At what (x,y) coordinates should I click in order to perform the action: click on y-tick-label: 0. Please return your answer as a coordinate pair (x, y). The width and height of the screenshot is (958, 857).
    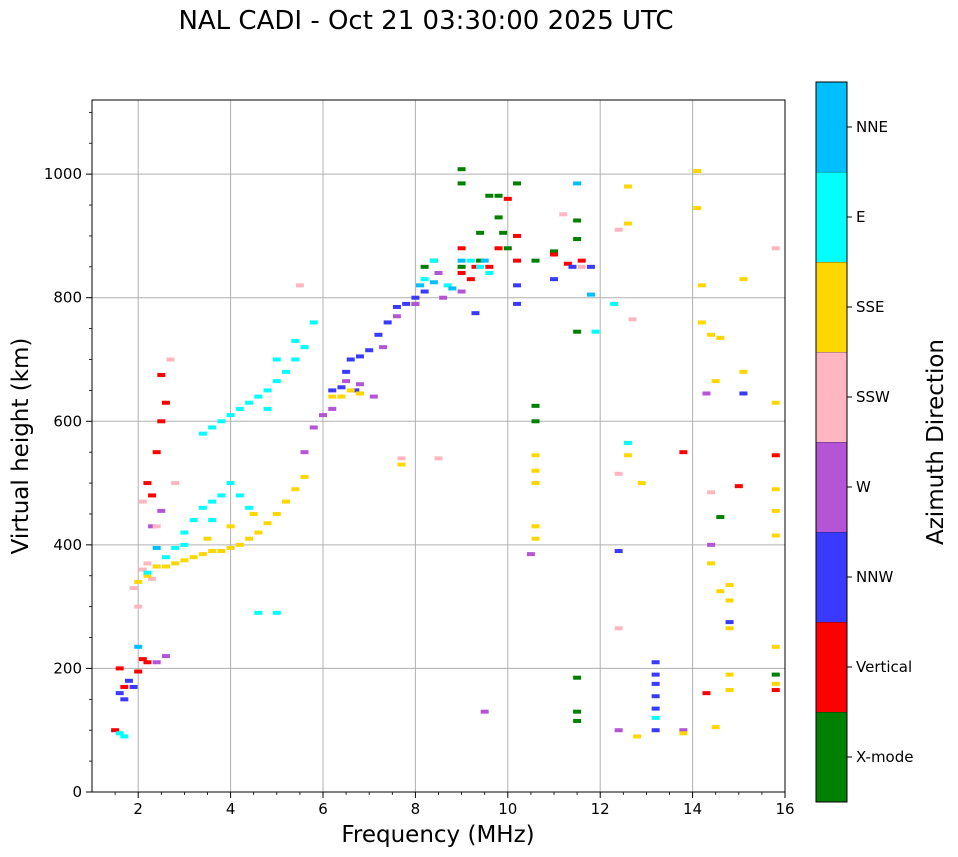
    Looking at the image, I should click on (77, 792).